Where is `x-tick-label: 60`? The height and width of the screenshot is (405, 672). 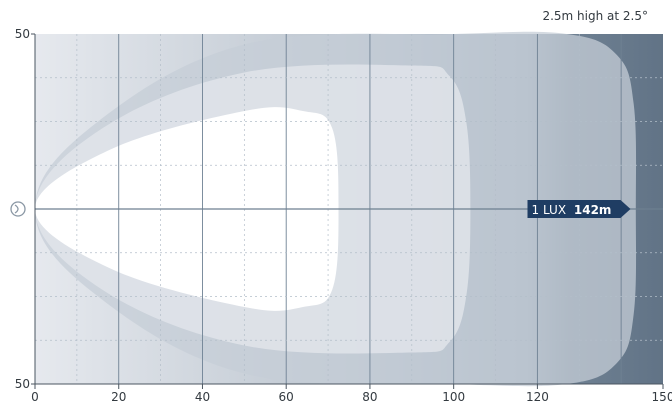 x-tick-label: 60 is located at coordinates (286, 397).